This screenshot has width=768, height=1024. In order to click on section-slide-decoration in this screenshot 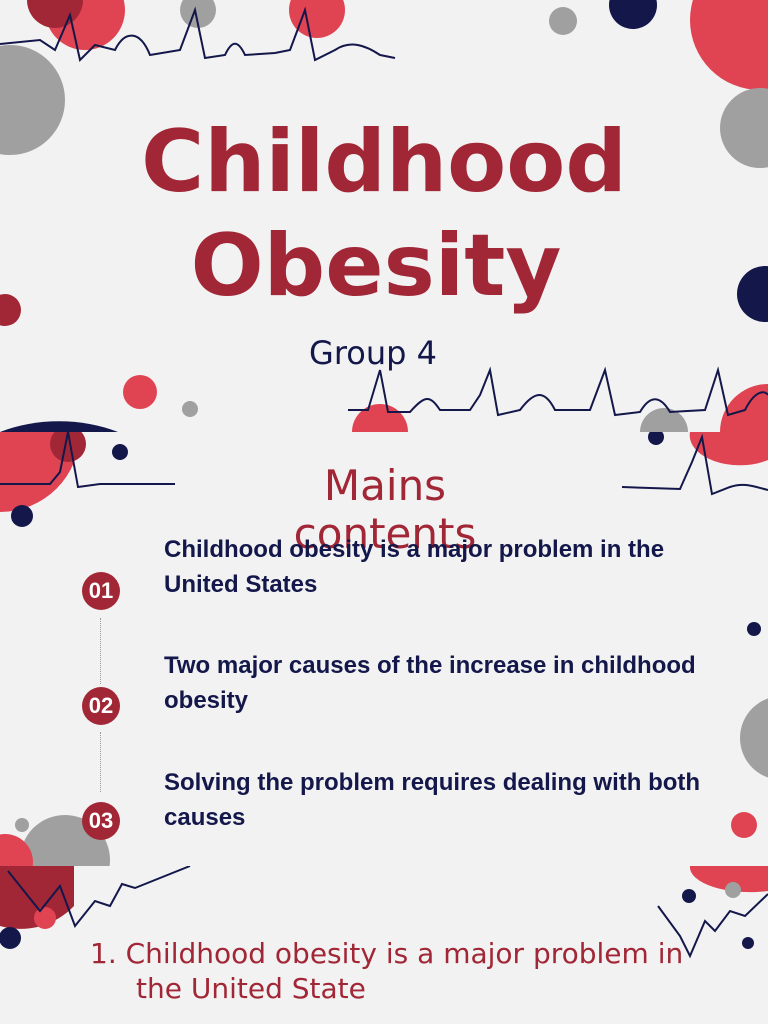, I will do `click(384, 912)`.